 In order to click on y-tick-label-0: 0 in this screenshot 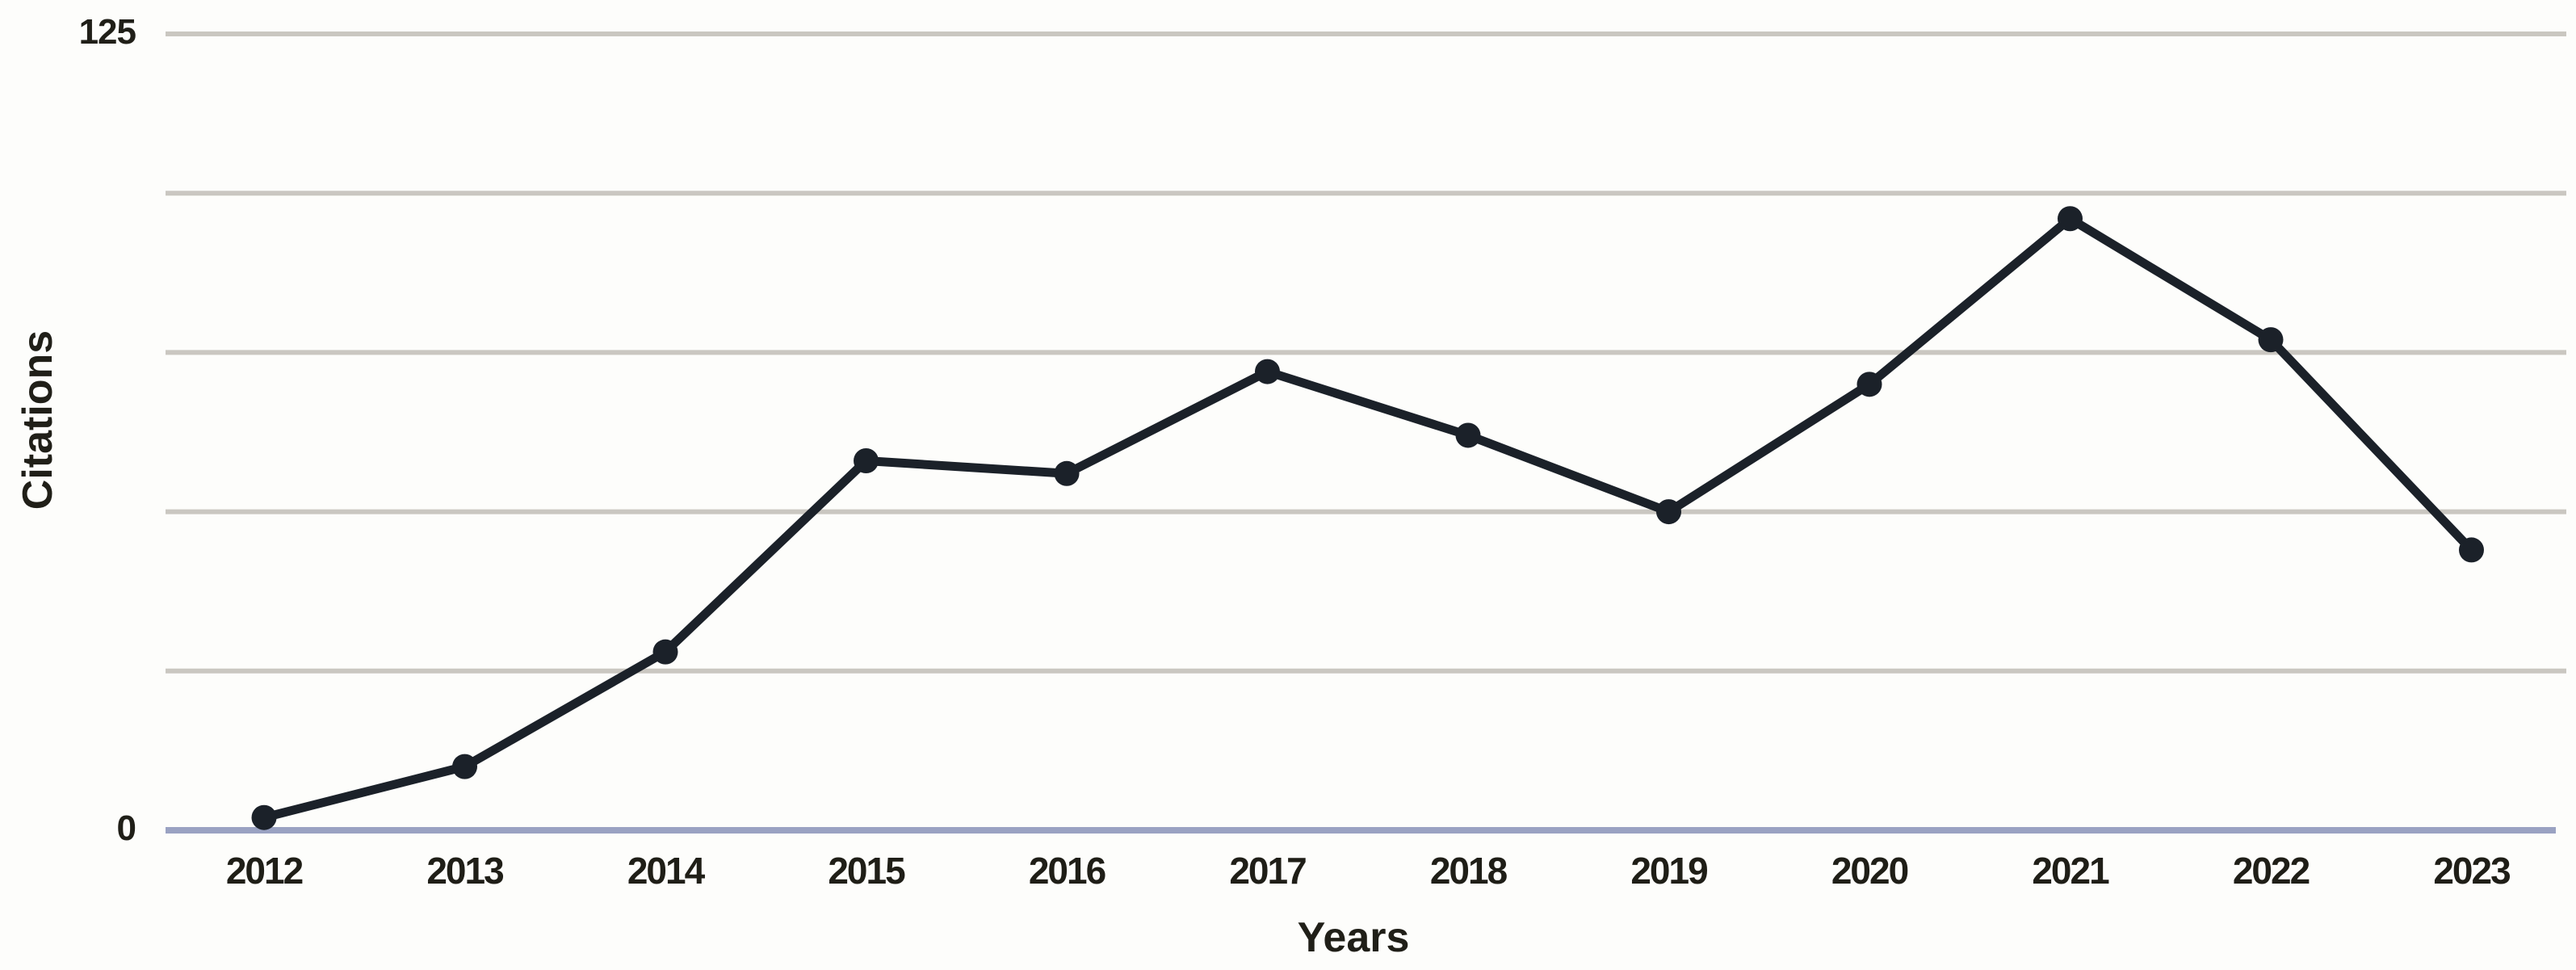, I will do `click(126, 828)`.